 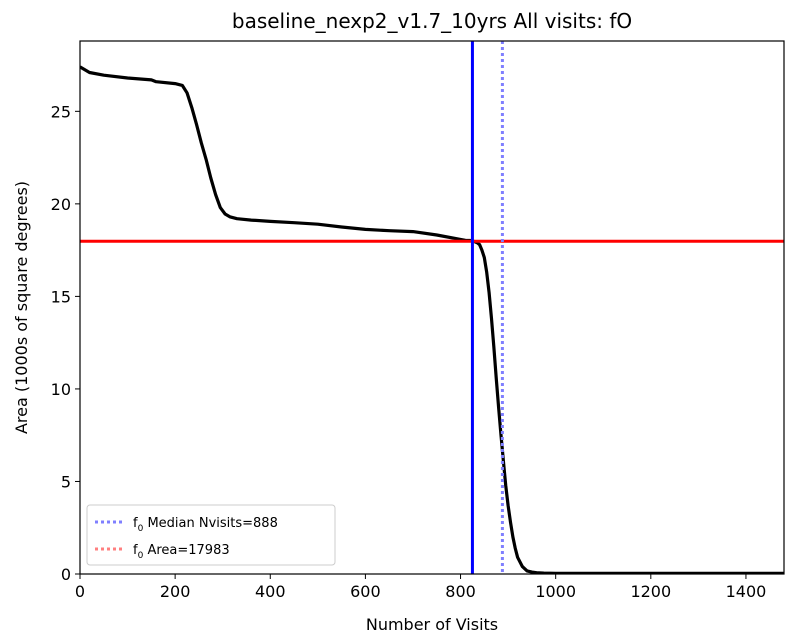 I want to click on y-tick-label: 5, so click(x=66, y=481).